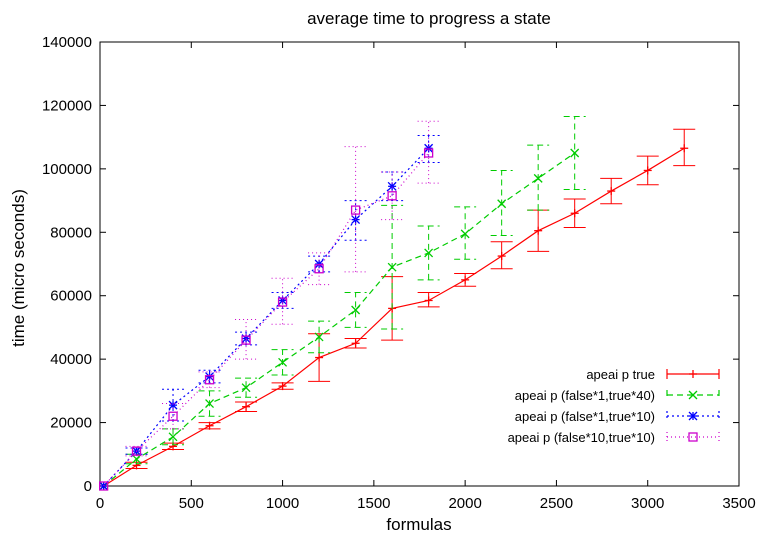 This screenshot has height=541, width=759. I want to click on legend-entry: apeai p (false*1,true*10), so click(617, 416).